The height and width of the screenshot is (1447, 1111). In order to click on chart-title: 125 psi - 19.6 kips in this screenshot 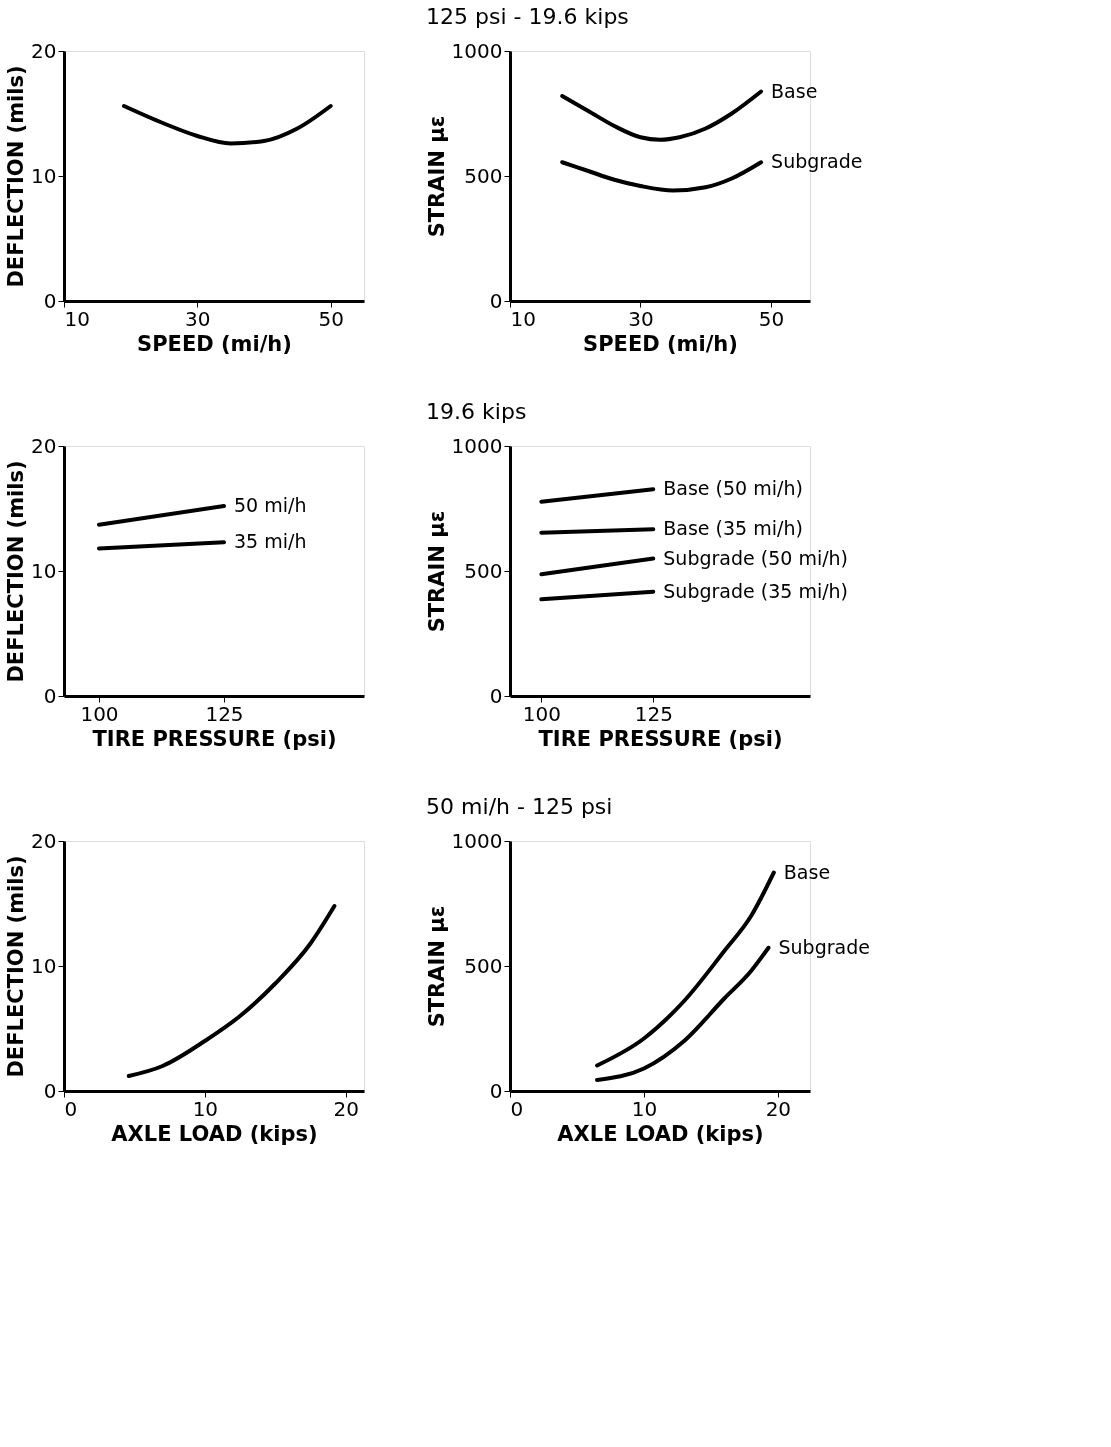, I will do `click(527, 16)`.